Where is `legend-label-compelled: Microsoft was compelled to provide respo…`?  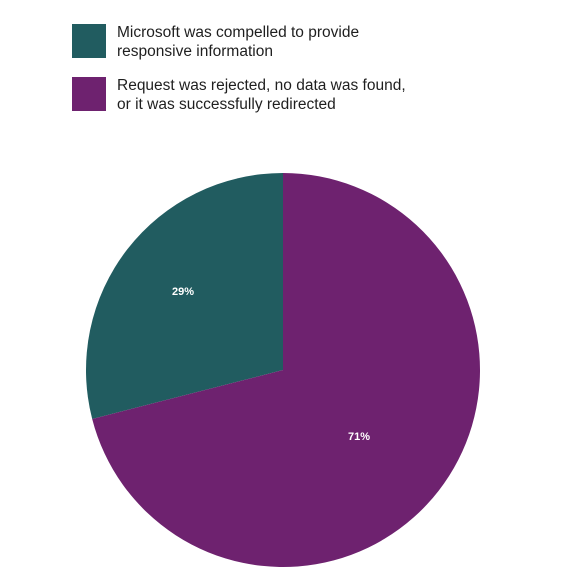
legend-label-compelled: Microsoft was compelled to provide respo… is located at coordinates (238, 42).